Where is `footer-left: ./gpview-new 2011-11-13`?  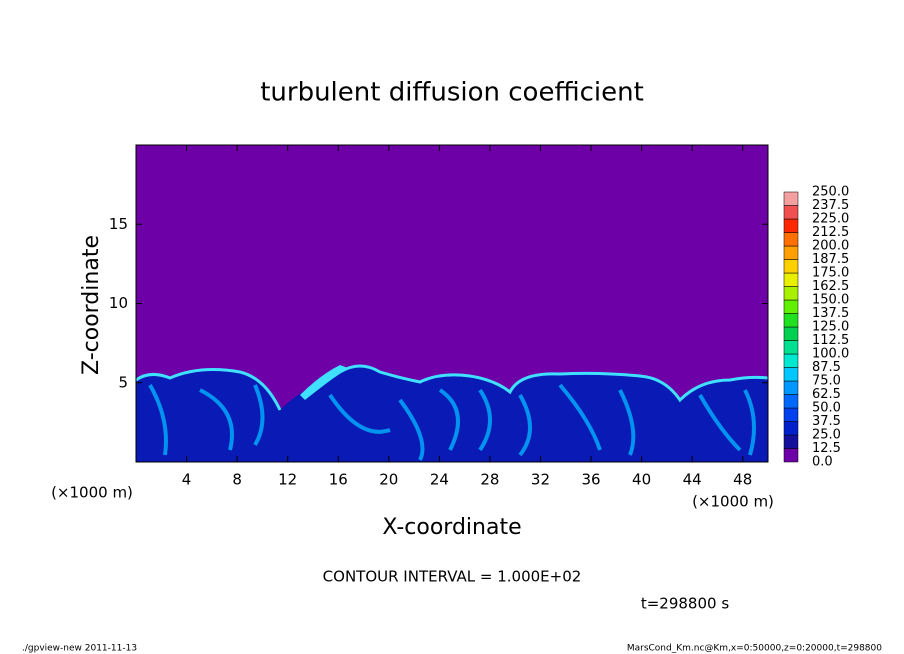 footer-left: ./gpview-new 2011-11-13 is located at coordinates (79, 649).